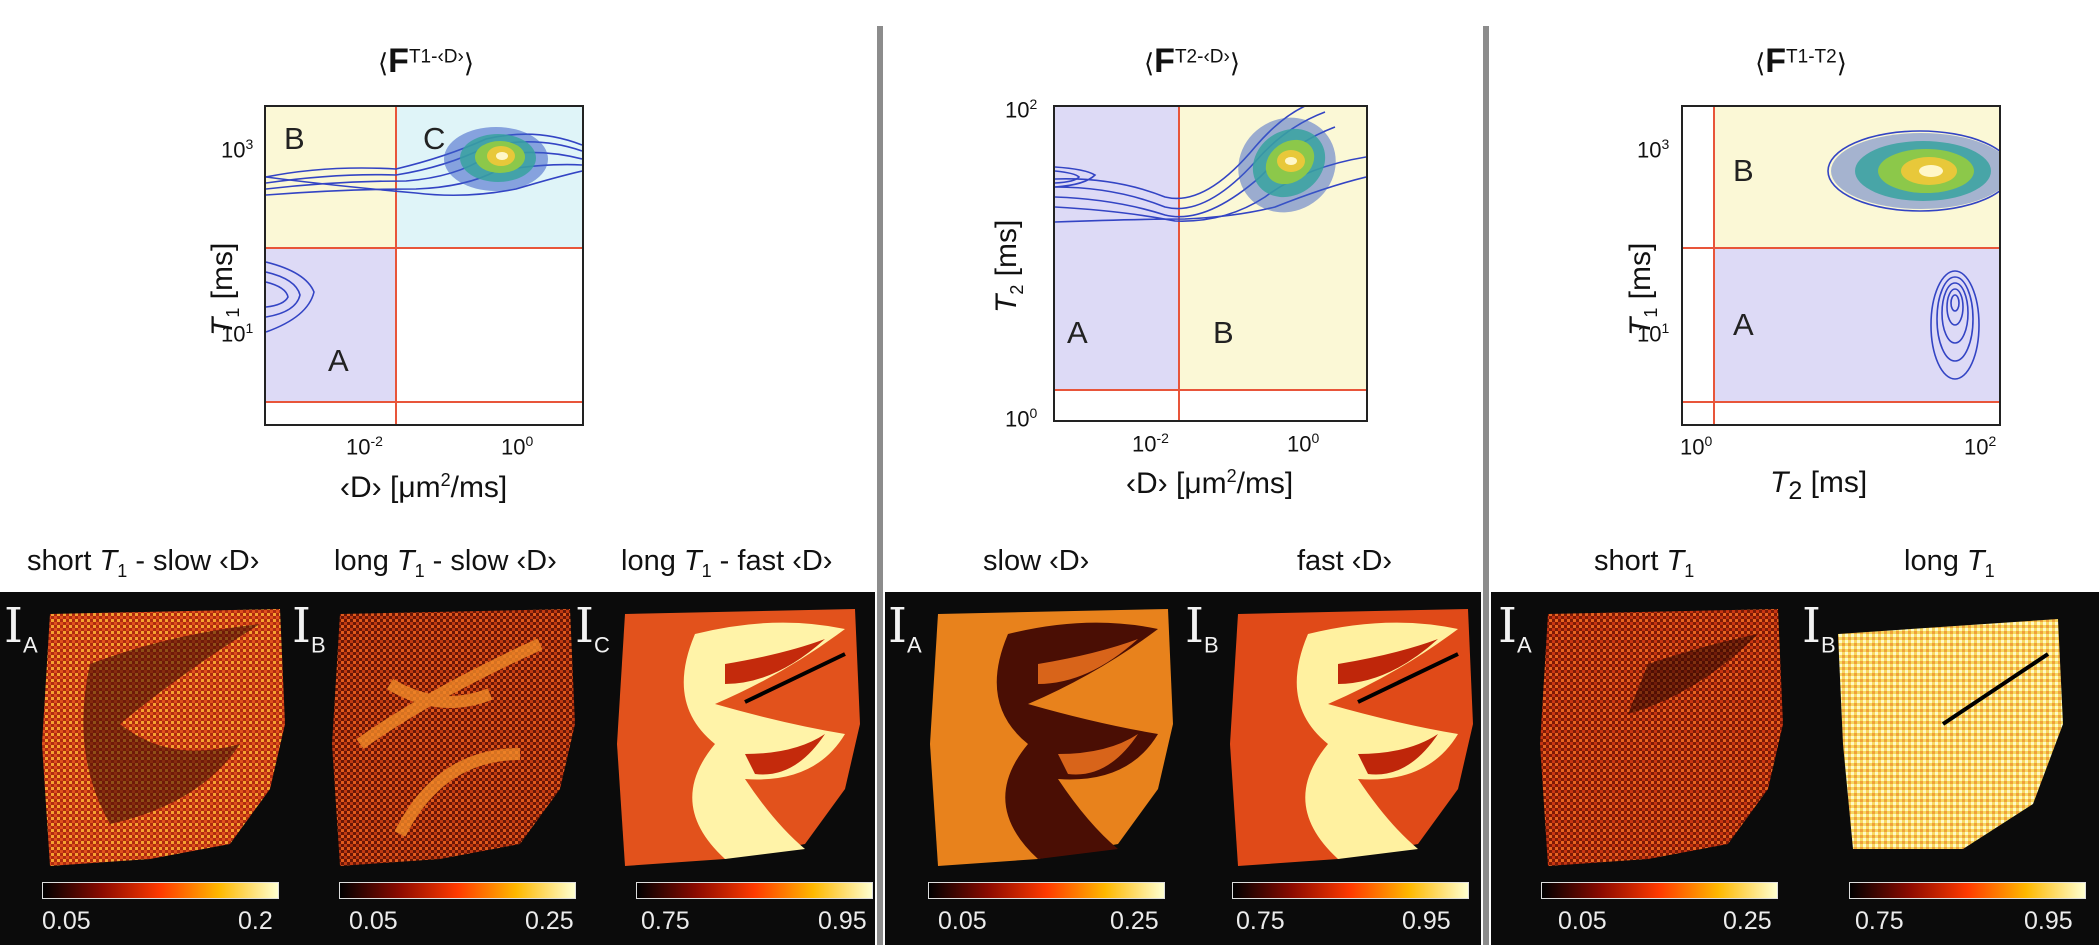 This screenshot has width=2099, height=945. I want to click on panel3-ytick-2: 10¹, so click(1653, 333).